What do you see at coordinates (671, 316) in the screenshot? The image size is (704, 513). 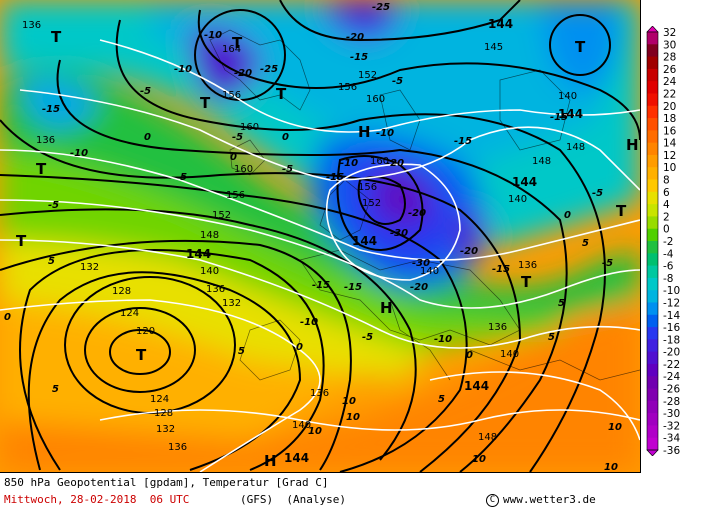 I see `legend-value: -14` at bounding box center [671, 316].